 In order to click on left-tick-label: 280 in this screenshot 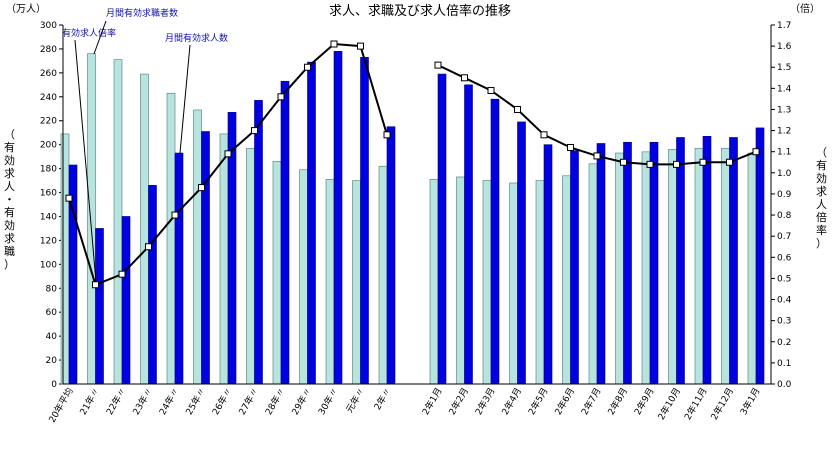, I will do `click(48, 50)`.